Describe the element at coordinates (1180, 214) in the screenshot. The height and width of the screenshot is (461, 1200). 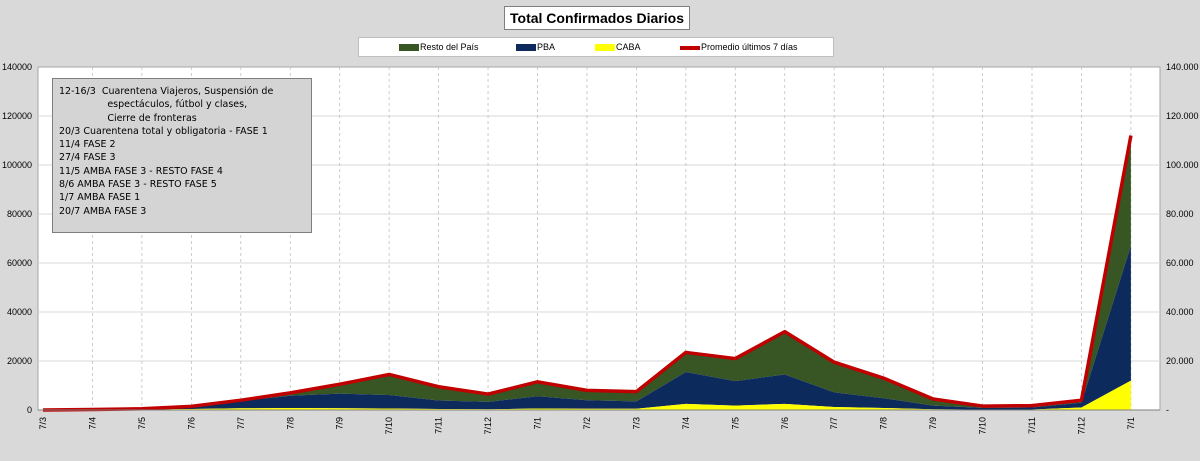
I see `y-tick-label-right: 80.000` at that location.